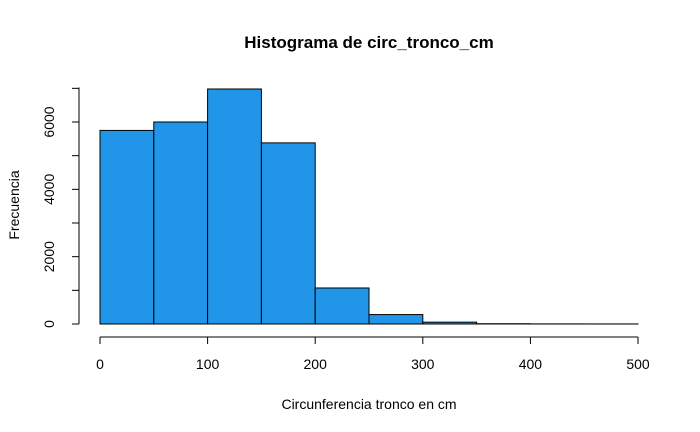 The image size is (700, 432). What do you see at coordinates (373, 354) in the screenshot?
I see `x-axis: 0 100 200 300 400 500` at bounding box center [373, 354].